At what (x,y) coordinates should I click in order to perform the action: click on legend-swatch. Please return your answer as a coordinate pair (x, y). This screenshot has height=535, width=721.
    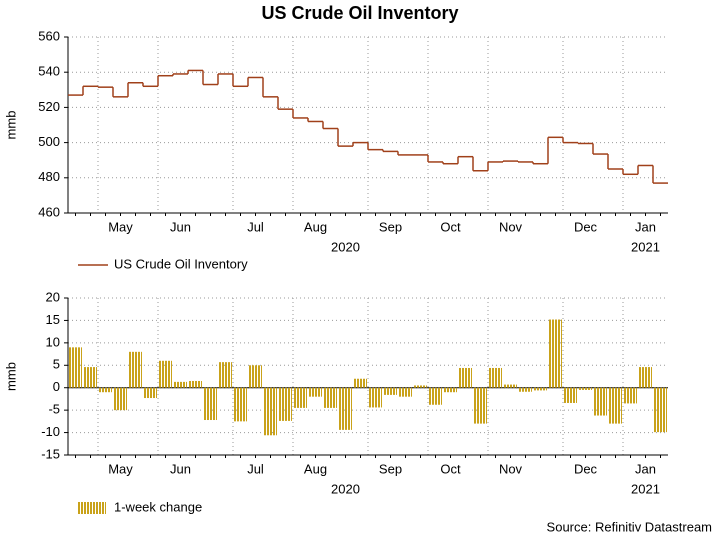
    Looking at the image, I should click on (92, 508).